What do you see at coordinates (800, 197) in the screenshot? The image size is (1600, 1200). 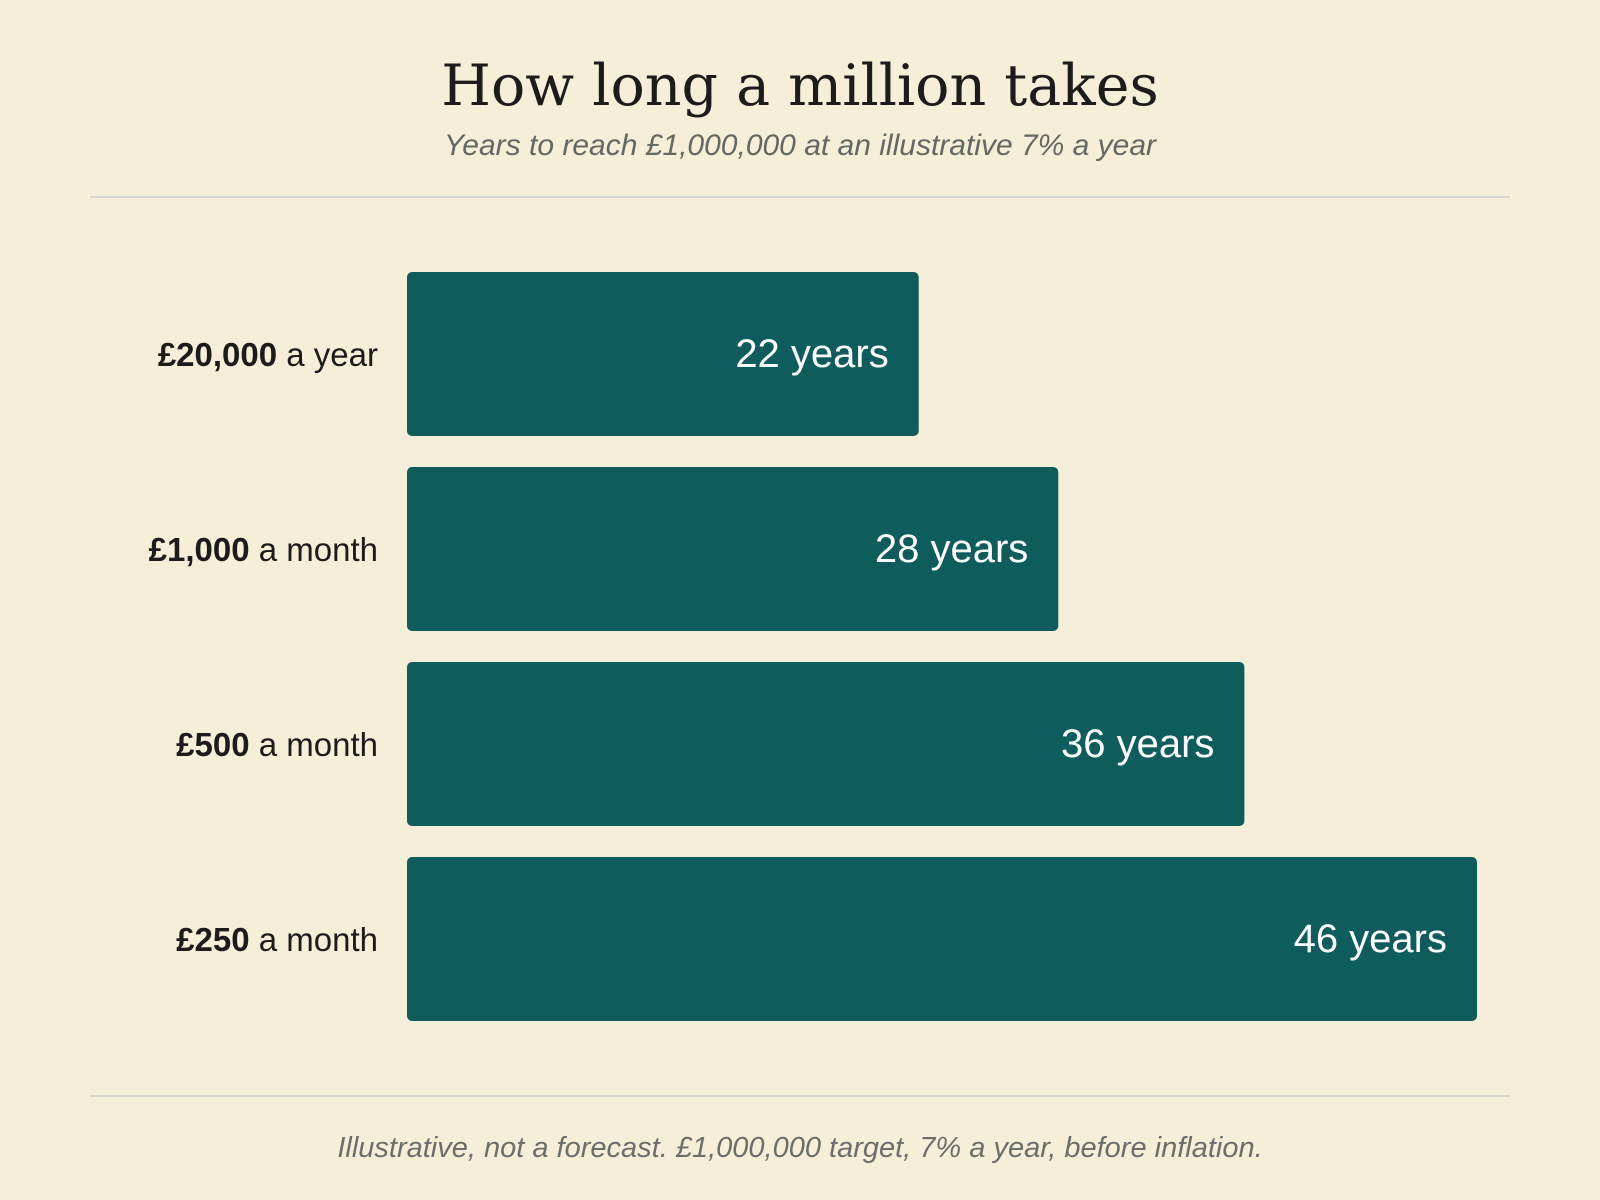 I see `top-divider` at bounding box center [800, 197].